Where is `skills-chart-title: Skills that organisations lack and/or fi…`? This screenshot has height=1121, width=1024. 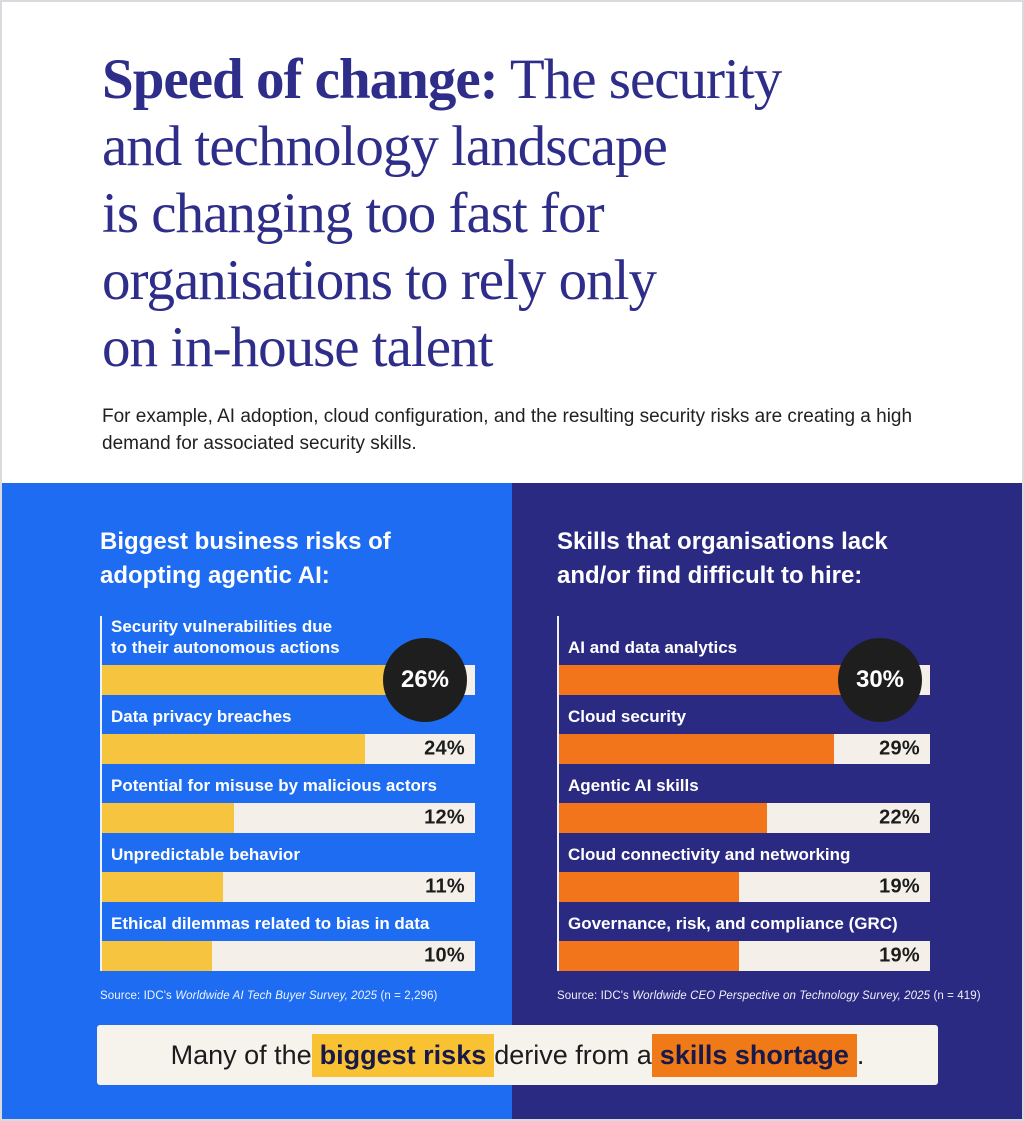 skills-chart-title: Skills that organisations lack and/or fi… is located at coordinates (722, 558).